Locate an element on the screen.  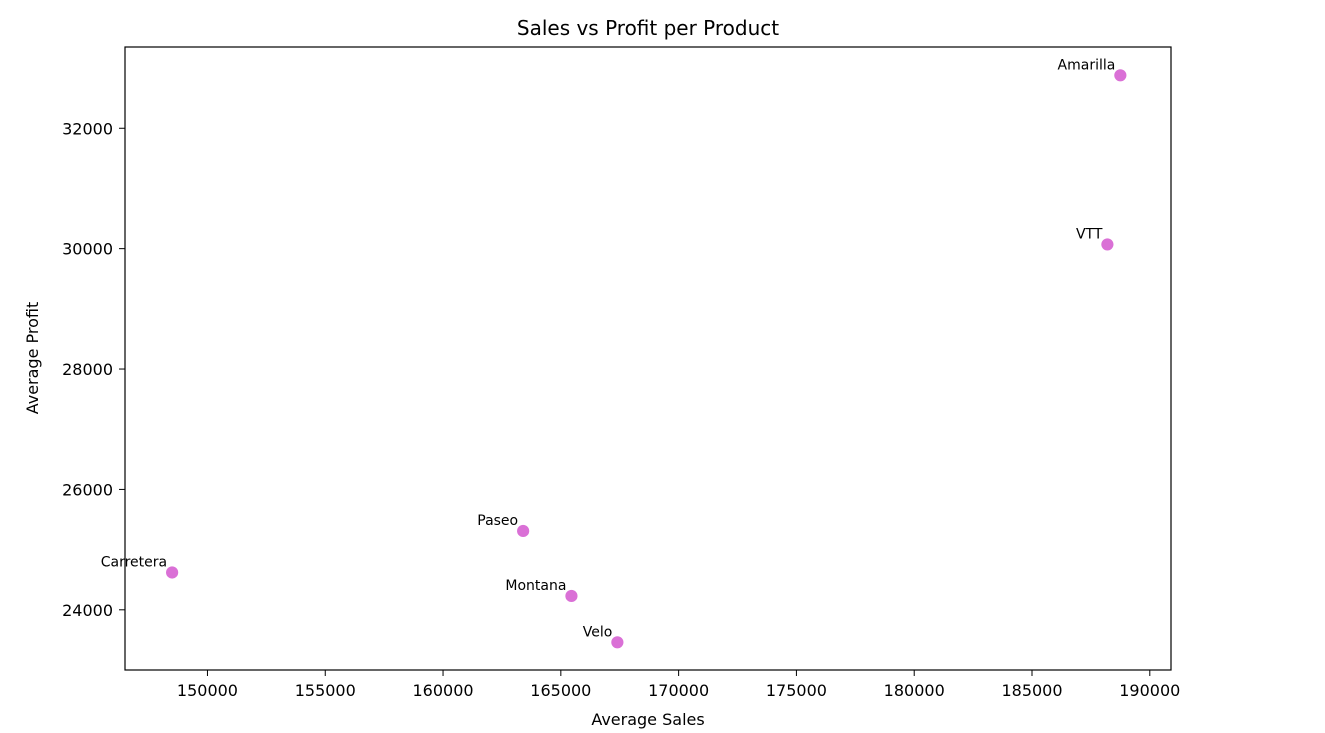
x-tick-label: 165000 is located at coordinates (560, 690).